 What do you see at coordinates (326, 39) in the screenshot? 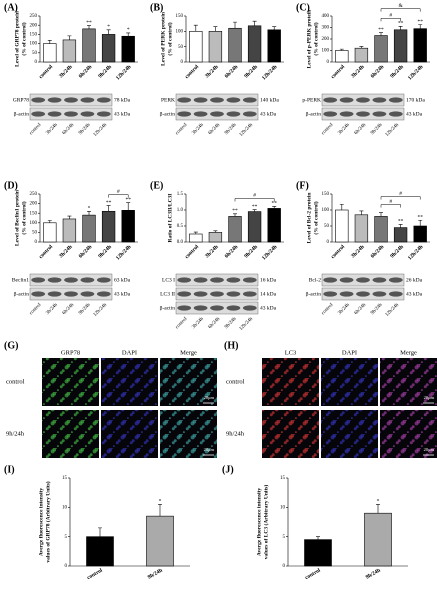
I see `y-tick-label: 200` at bounding box center [326, 39].